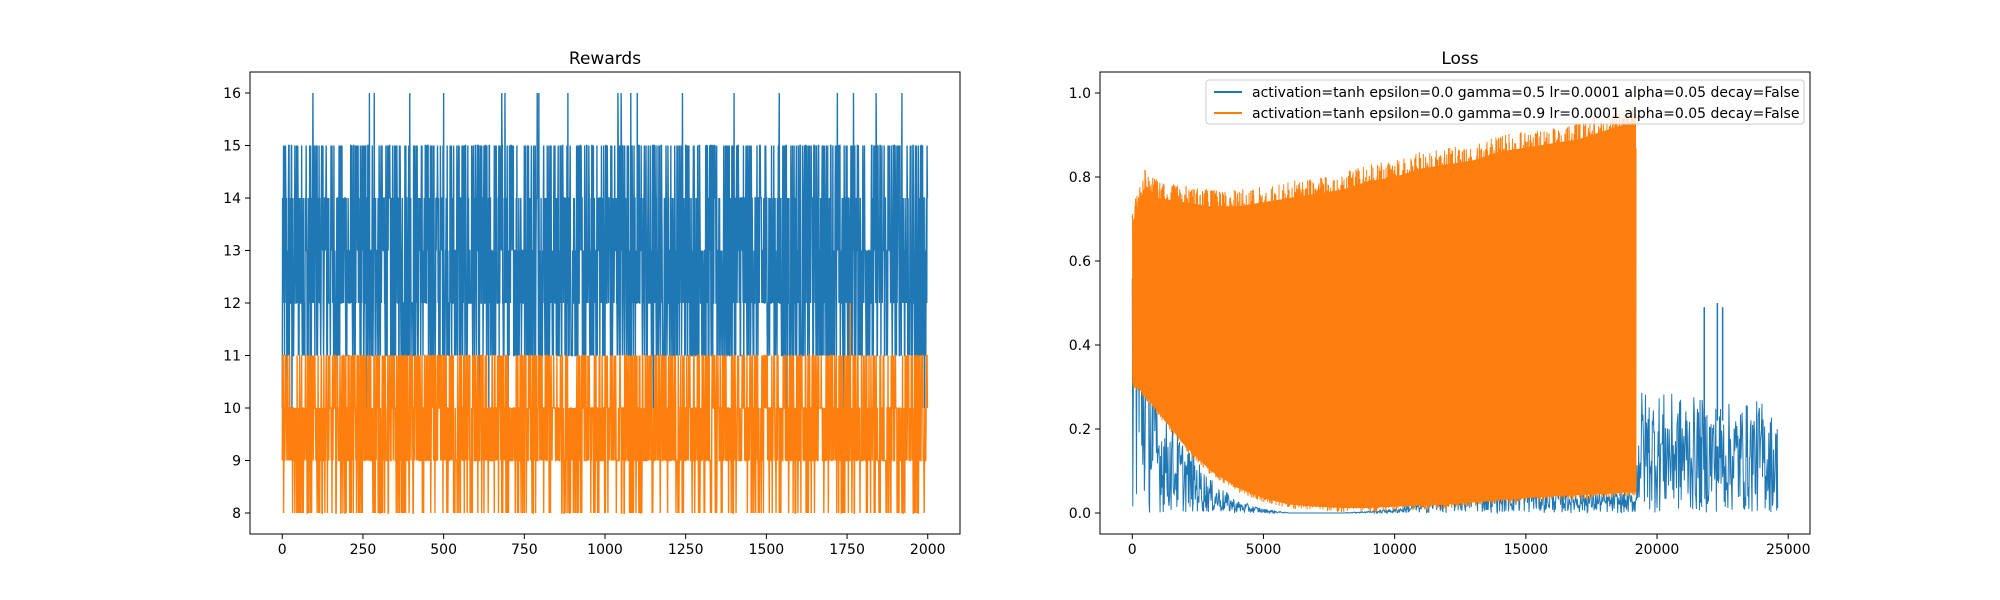  Describe the element at coordinates (1080, 514) in the screenshot. I see `y-tick-label: 0.0` at that location.